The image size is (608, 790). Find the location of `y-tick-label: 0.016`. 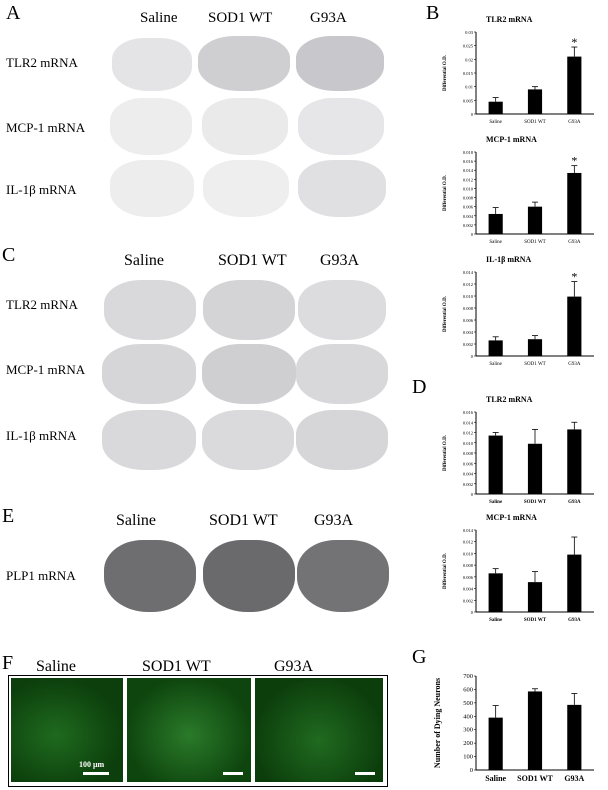

y-tick-label: 0.016 is located at coordinates (468, 412).